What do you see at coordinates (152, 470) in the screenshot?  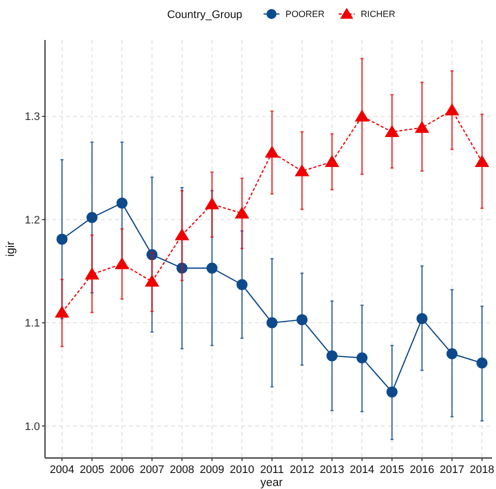 I see `x-tick-label: 2007` at bounding box center [152, 470].